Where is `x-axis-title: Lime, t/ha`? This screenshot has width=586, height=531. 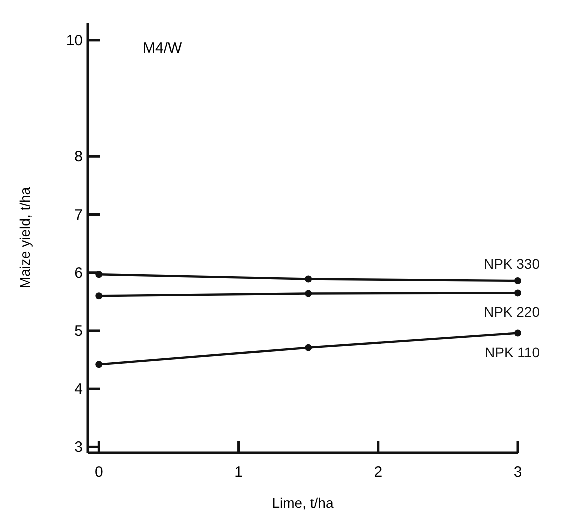
x-axis-title: Lime, t/ha is located at coordinates (303, 503).